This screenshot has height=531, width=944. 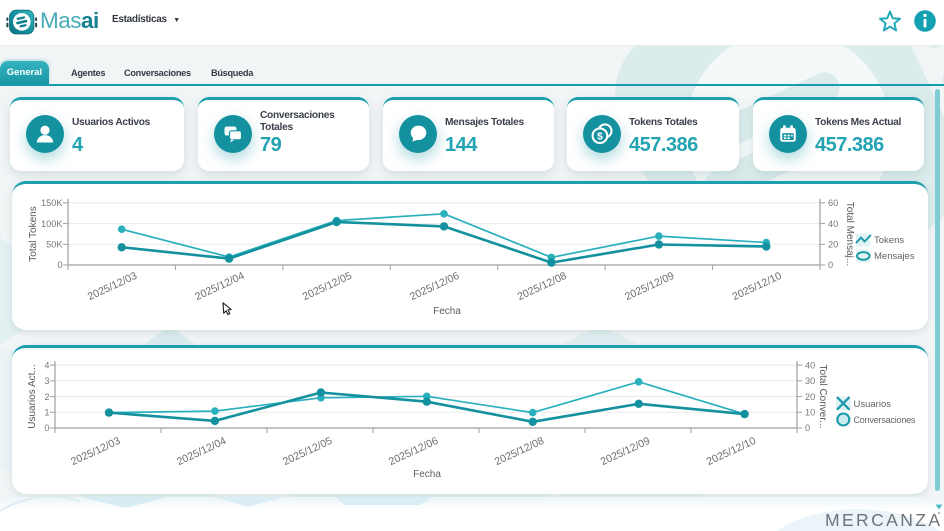 I want to click on svg-text: 10, so click(x=810, y=413).